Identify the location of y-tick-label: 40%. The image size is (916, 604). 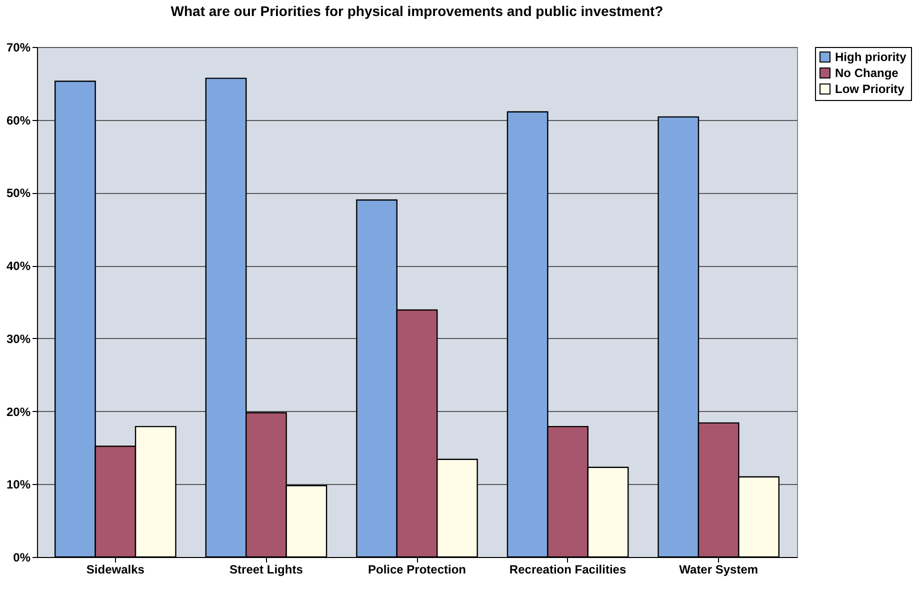
(18, 266).